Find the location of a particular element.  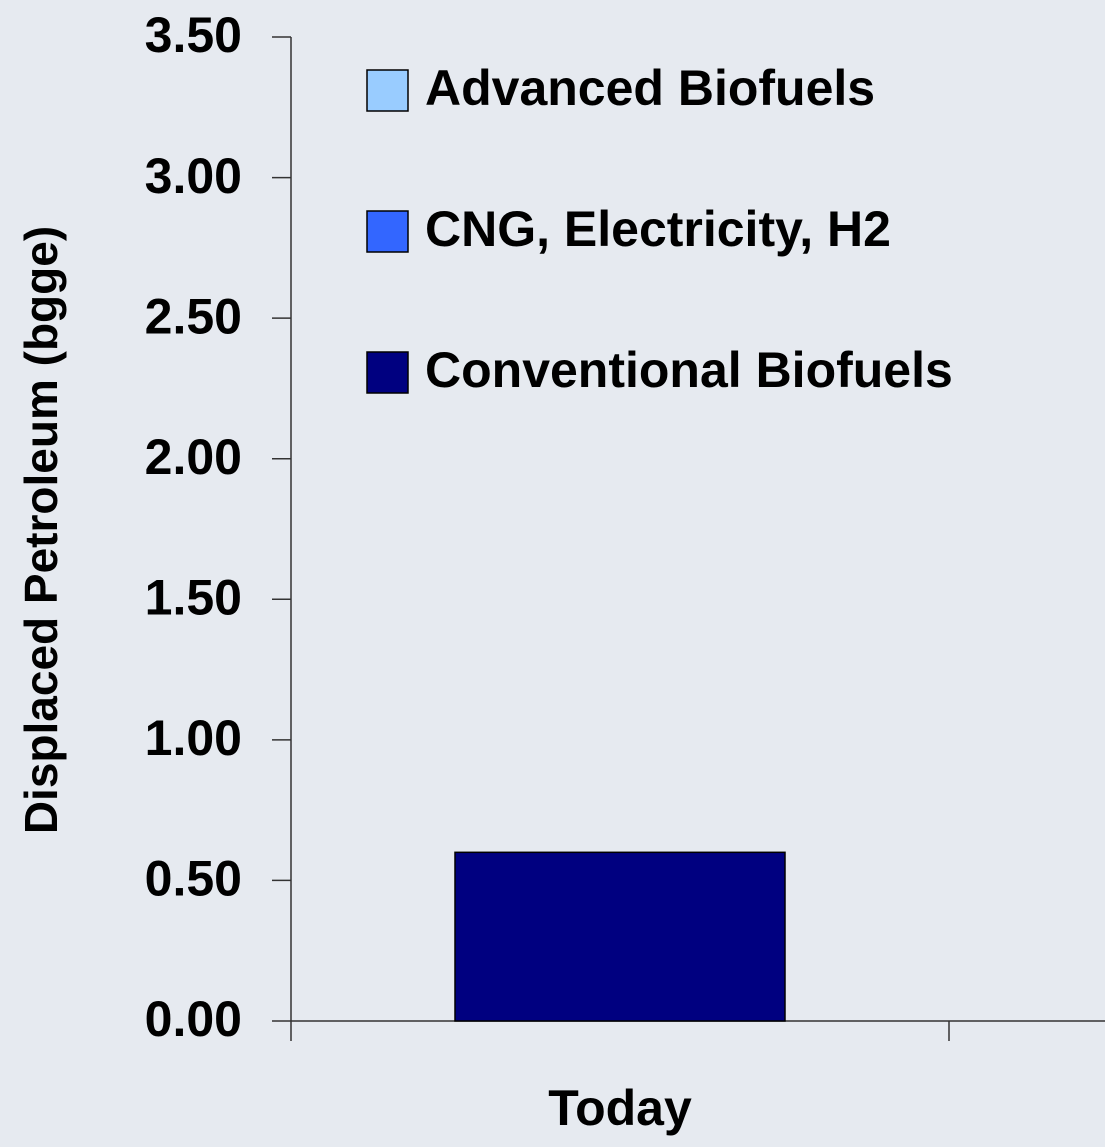

y-tick-label: 1.00 is located at coordinates (193, 738).